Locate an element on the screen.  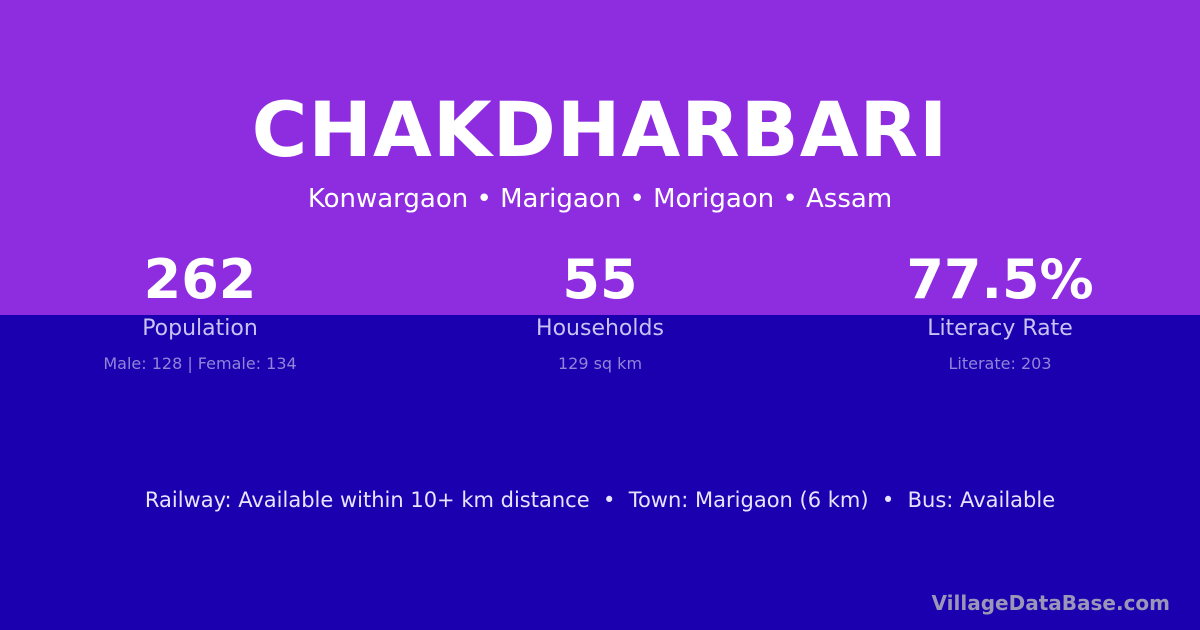
stat-value: 262 is located at coordinates (200, 279).